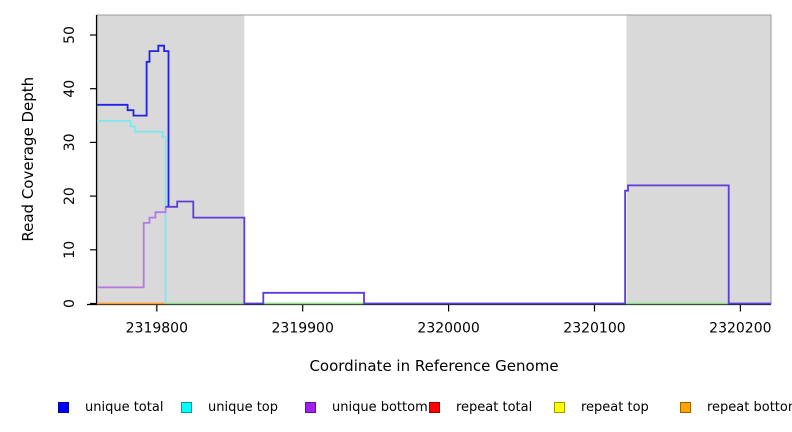  I want to click on series-line-unique-total-visible, so click(133, 125).